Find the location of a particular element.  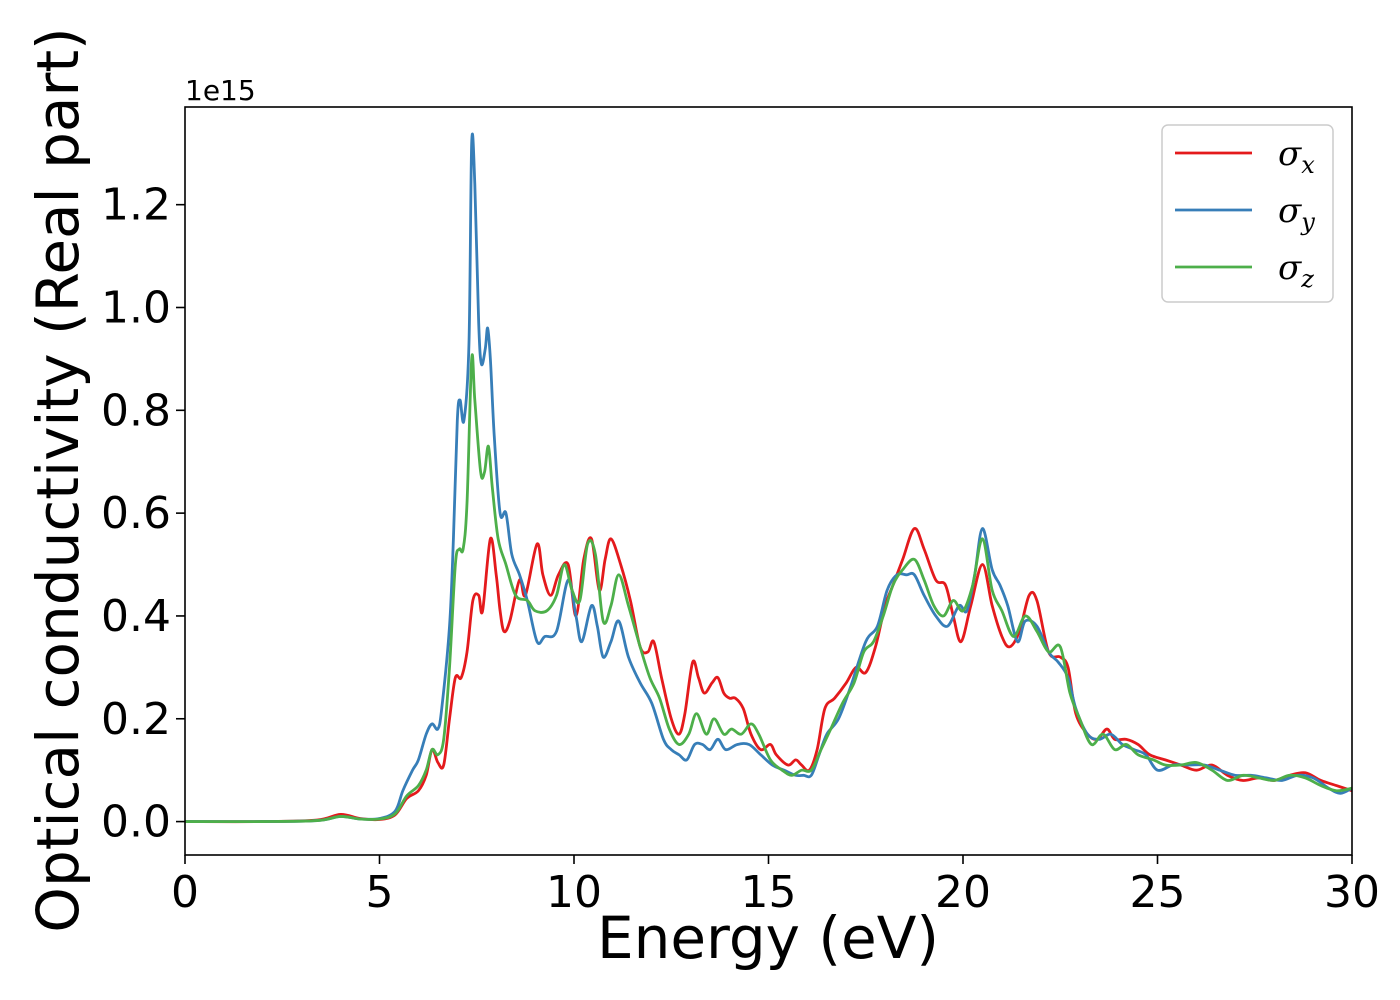

y-tick-label: 0.8 is located at coordinates (136, 410).